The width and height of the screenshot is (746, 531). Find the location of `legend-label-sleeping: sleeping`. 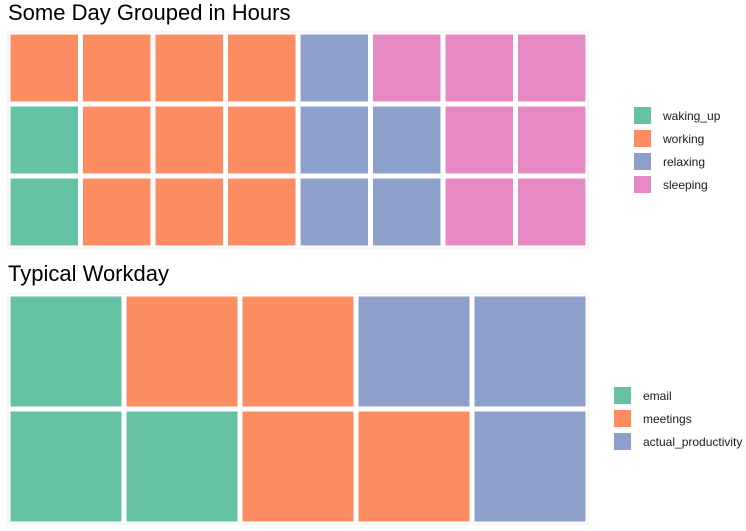

legend-label-sleeping: sleeping is located at coordinates (685, 185).